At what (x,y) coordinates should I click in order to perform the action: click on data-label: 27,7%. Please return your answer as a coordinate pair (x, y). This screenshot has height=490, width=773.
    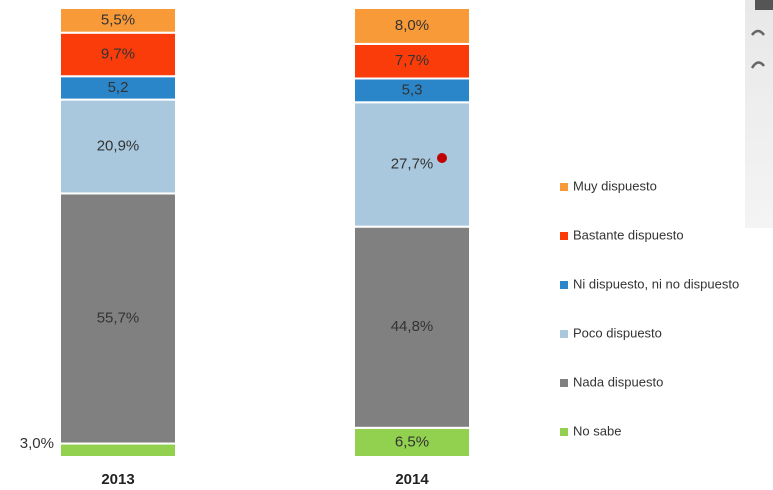
    Looking at the image, I should click on (412, 163).